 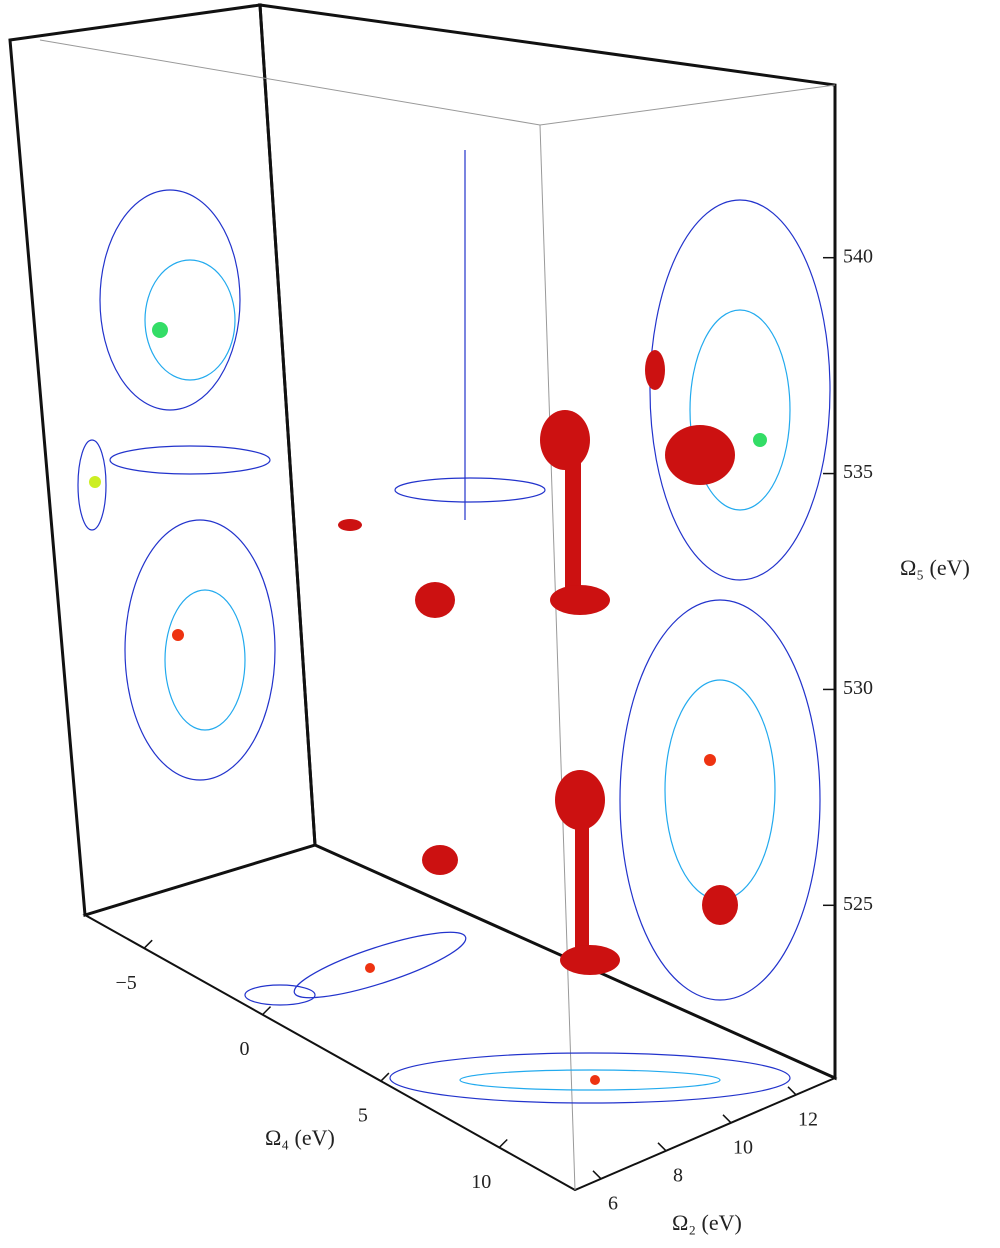 What do you see at coordinates (858, 688) in the screenshot?
I see `z-tick-label: 530` at bounding box center [858, 688].